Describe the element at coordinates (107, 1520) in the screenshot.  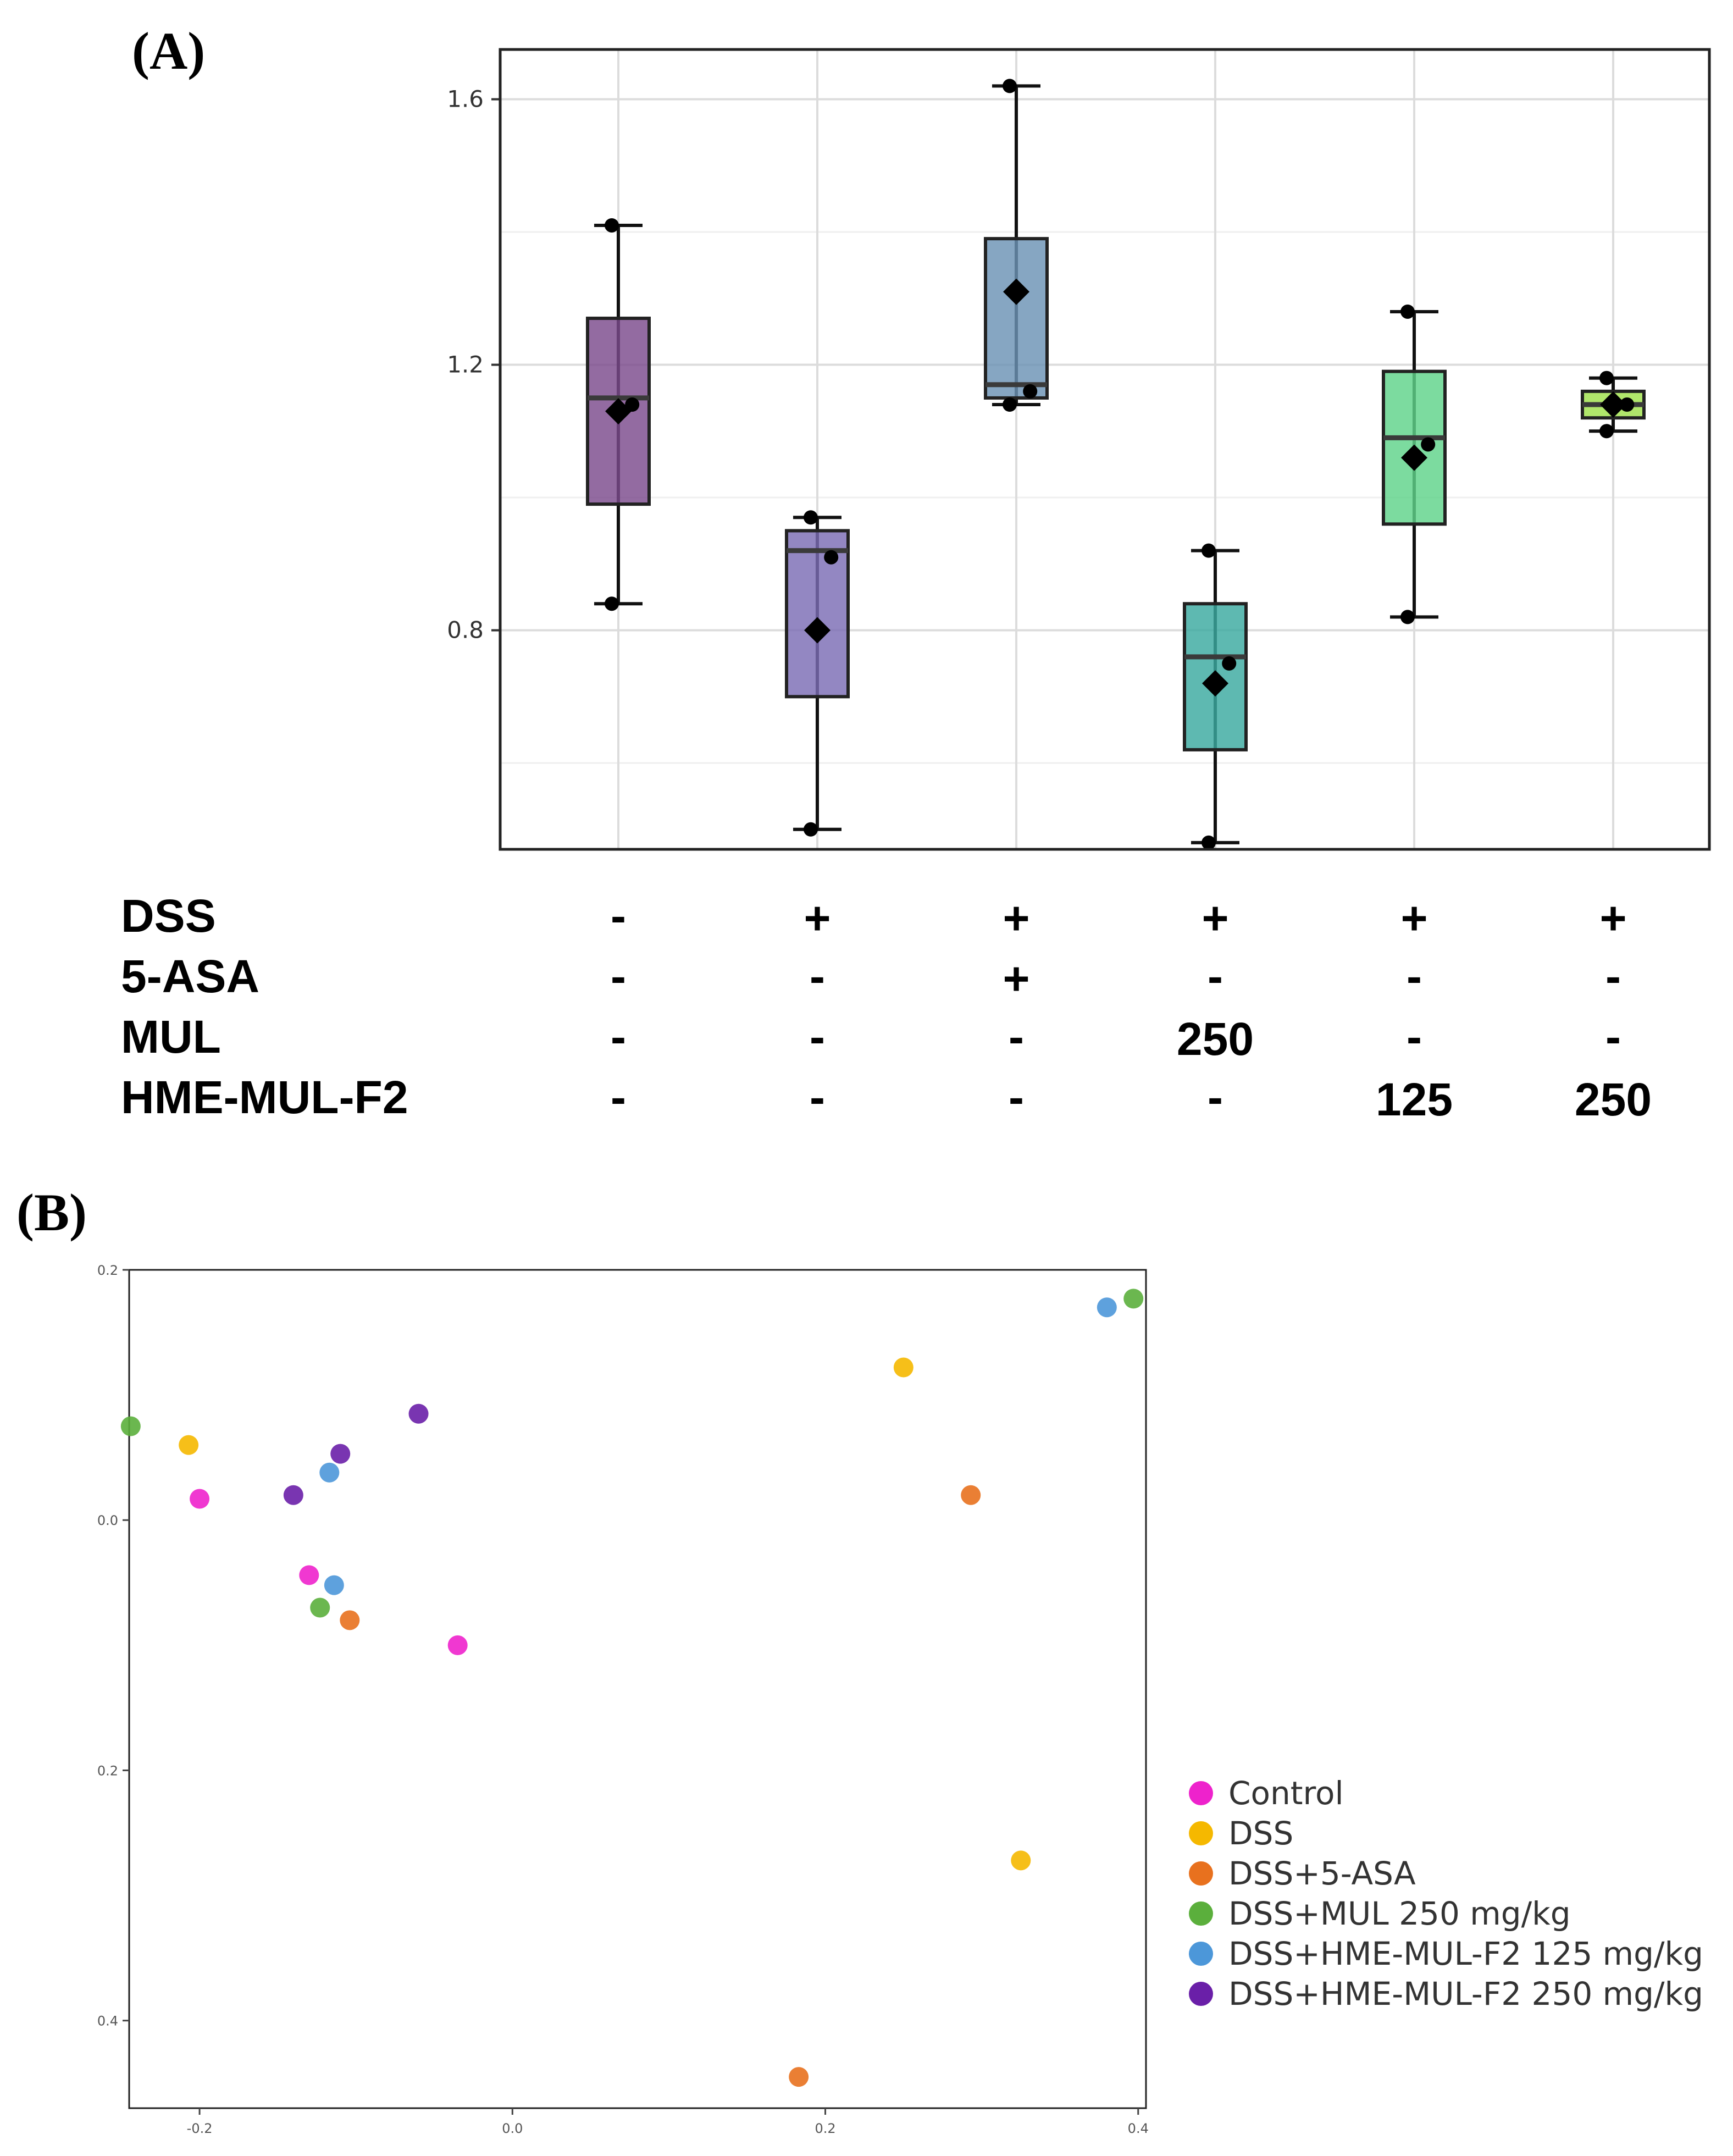
I see `y-tick-label: 0.0` at that location.